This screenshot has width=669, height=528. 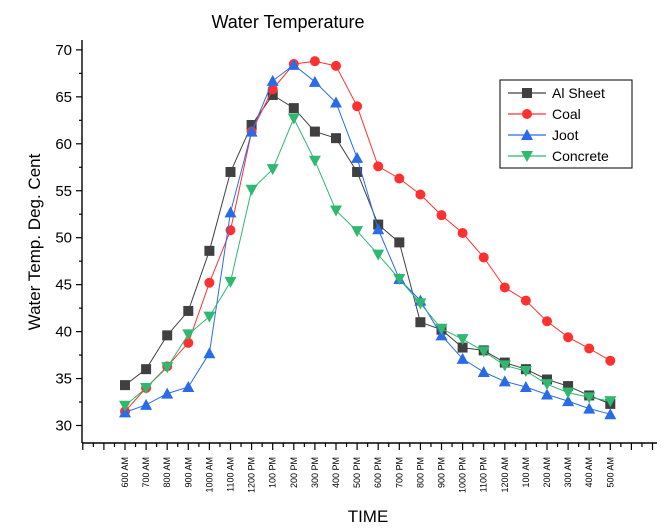 I want to click on x-tick-label: 800 AM, so click(x=167, y=472).